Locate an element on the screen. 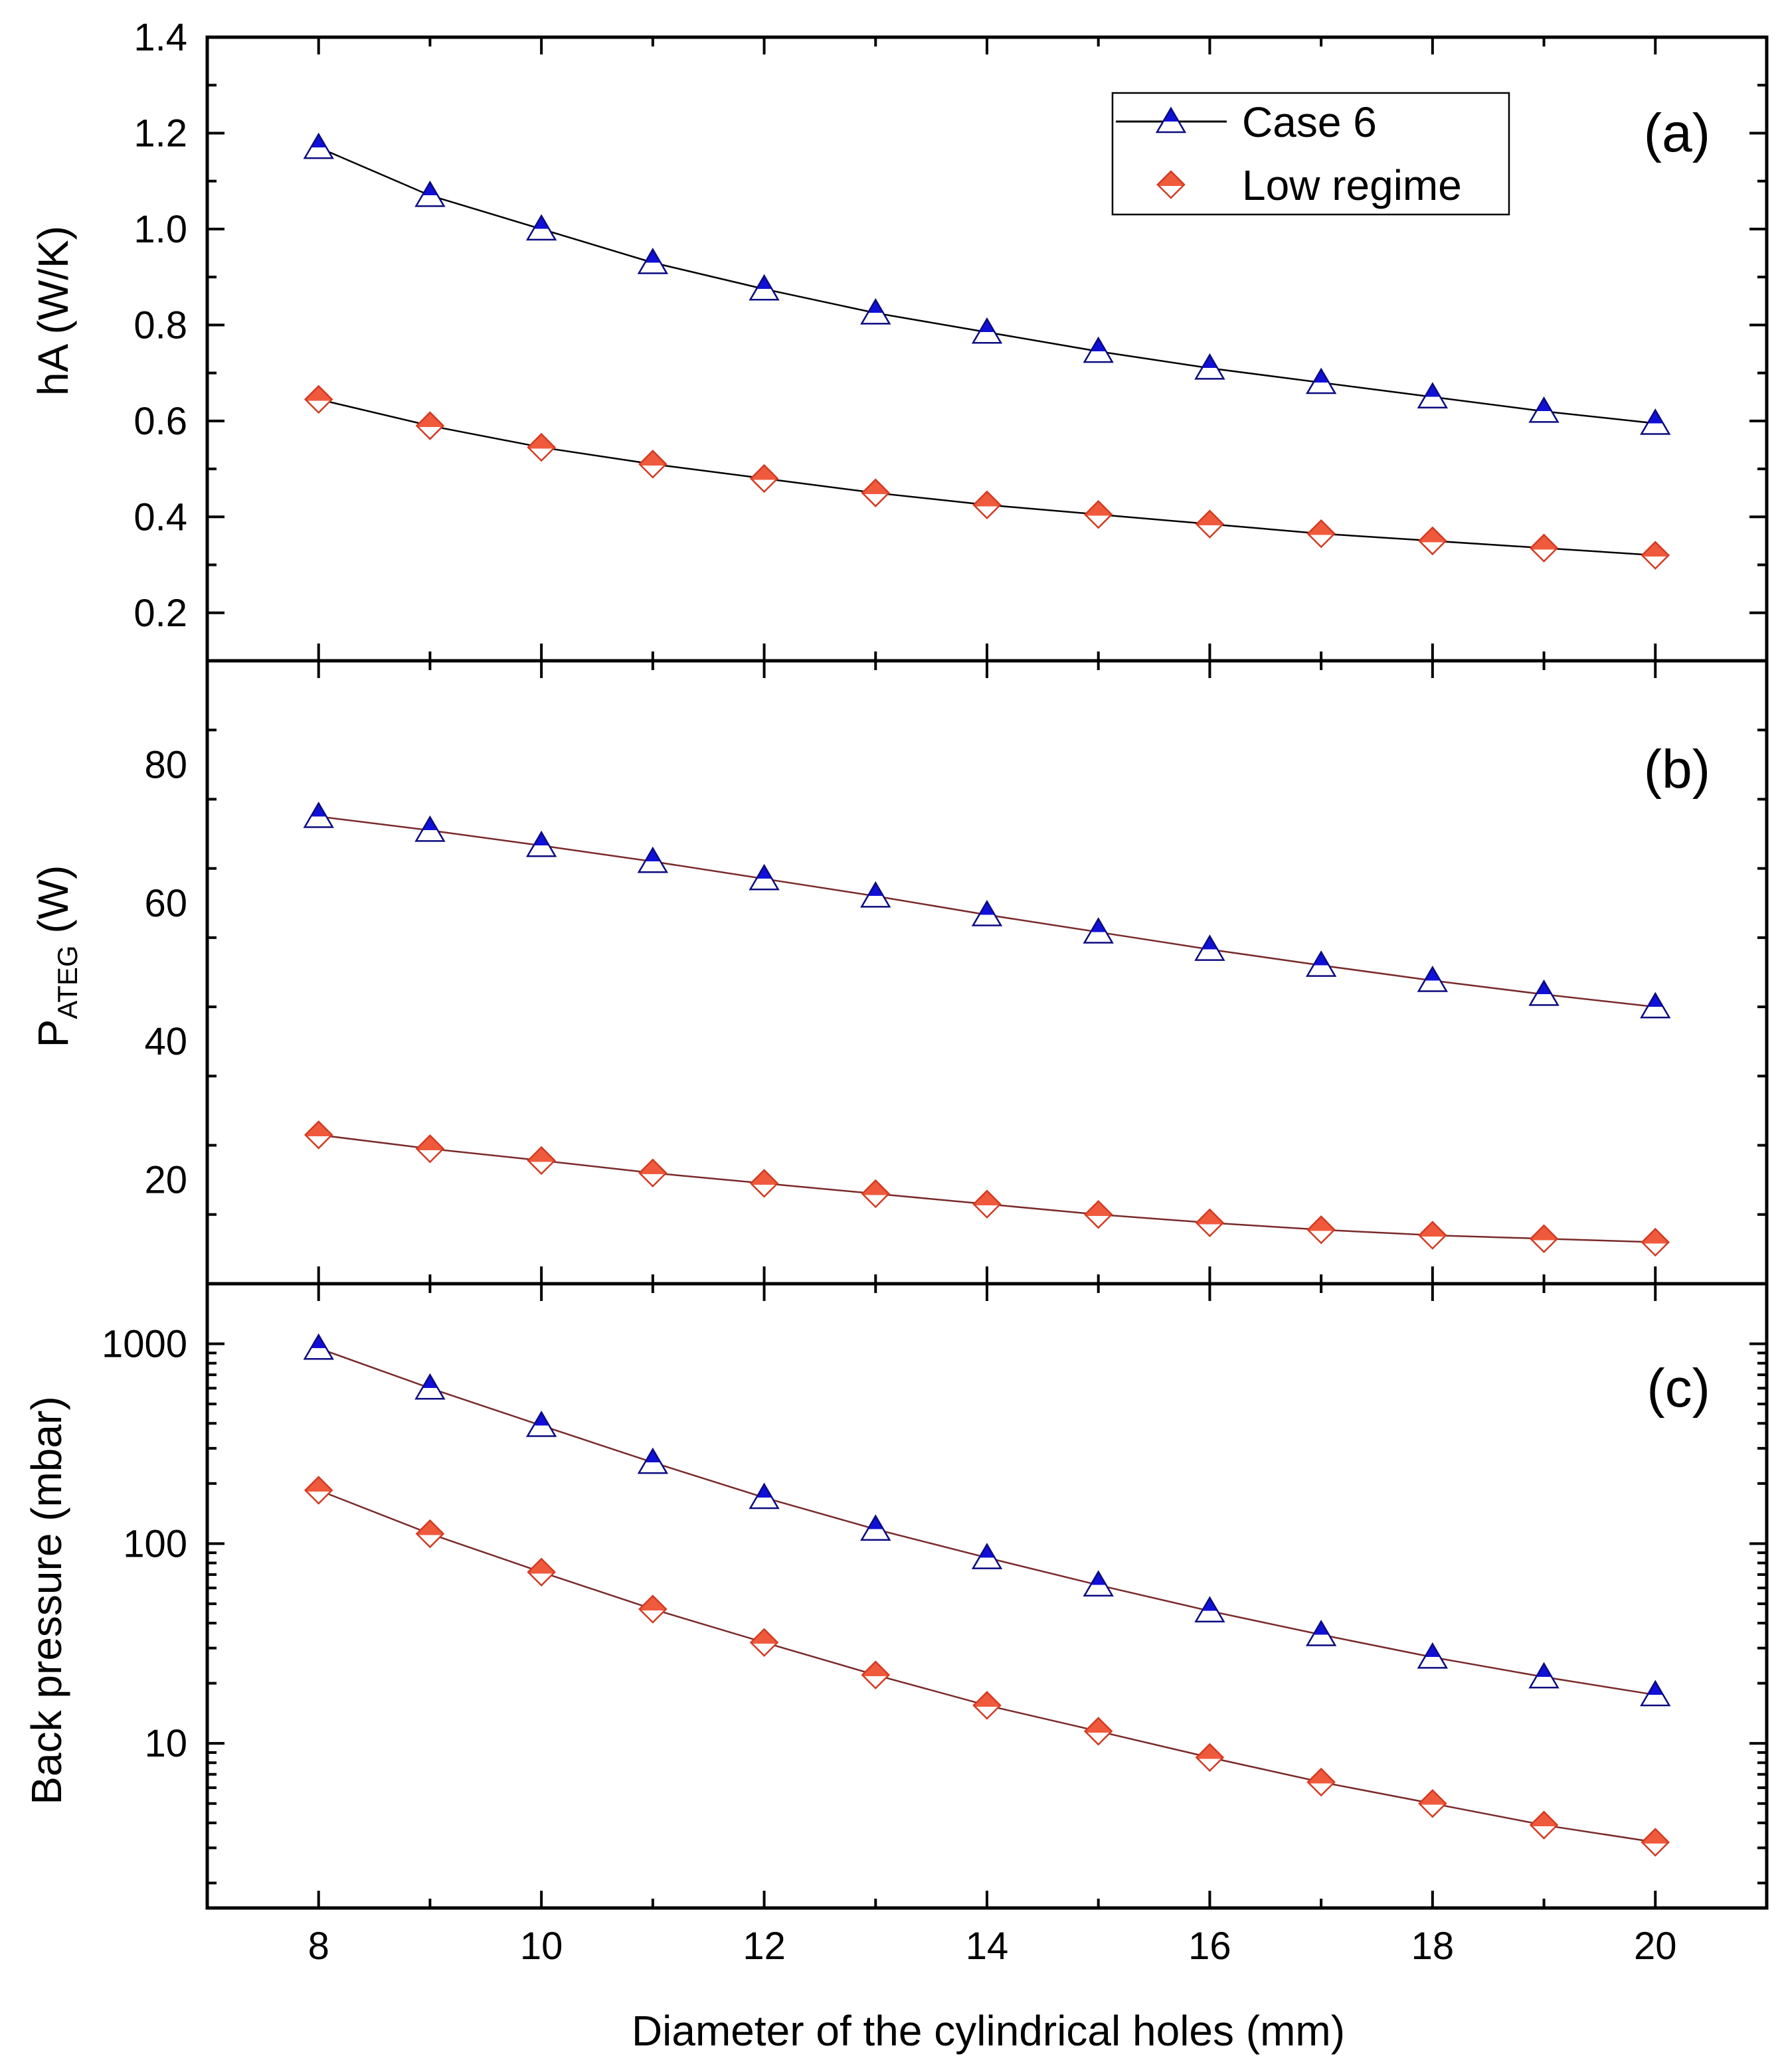  panel-b-ytick-label-2: 60 is located at coordinates (165, 903).